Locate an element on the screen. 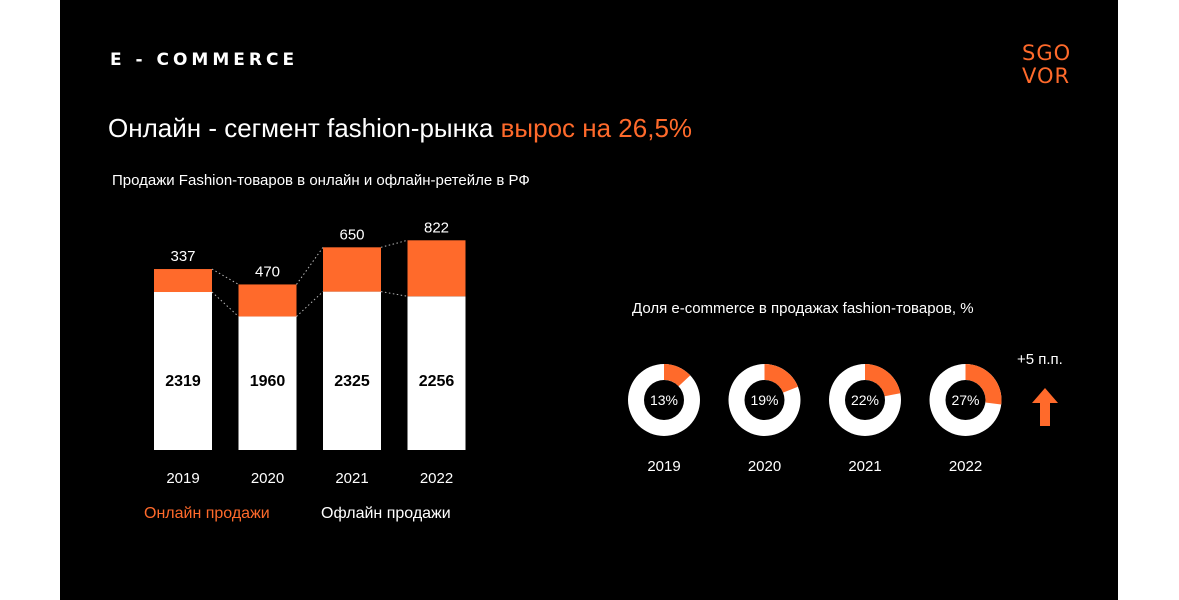 The height and width of the screenshot is (600, 1179). bar-offline-2020 is located at coordinates (267, 383).